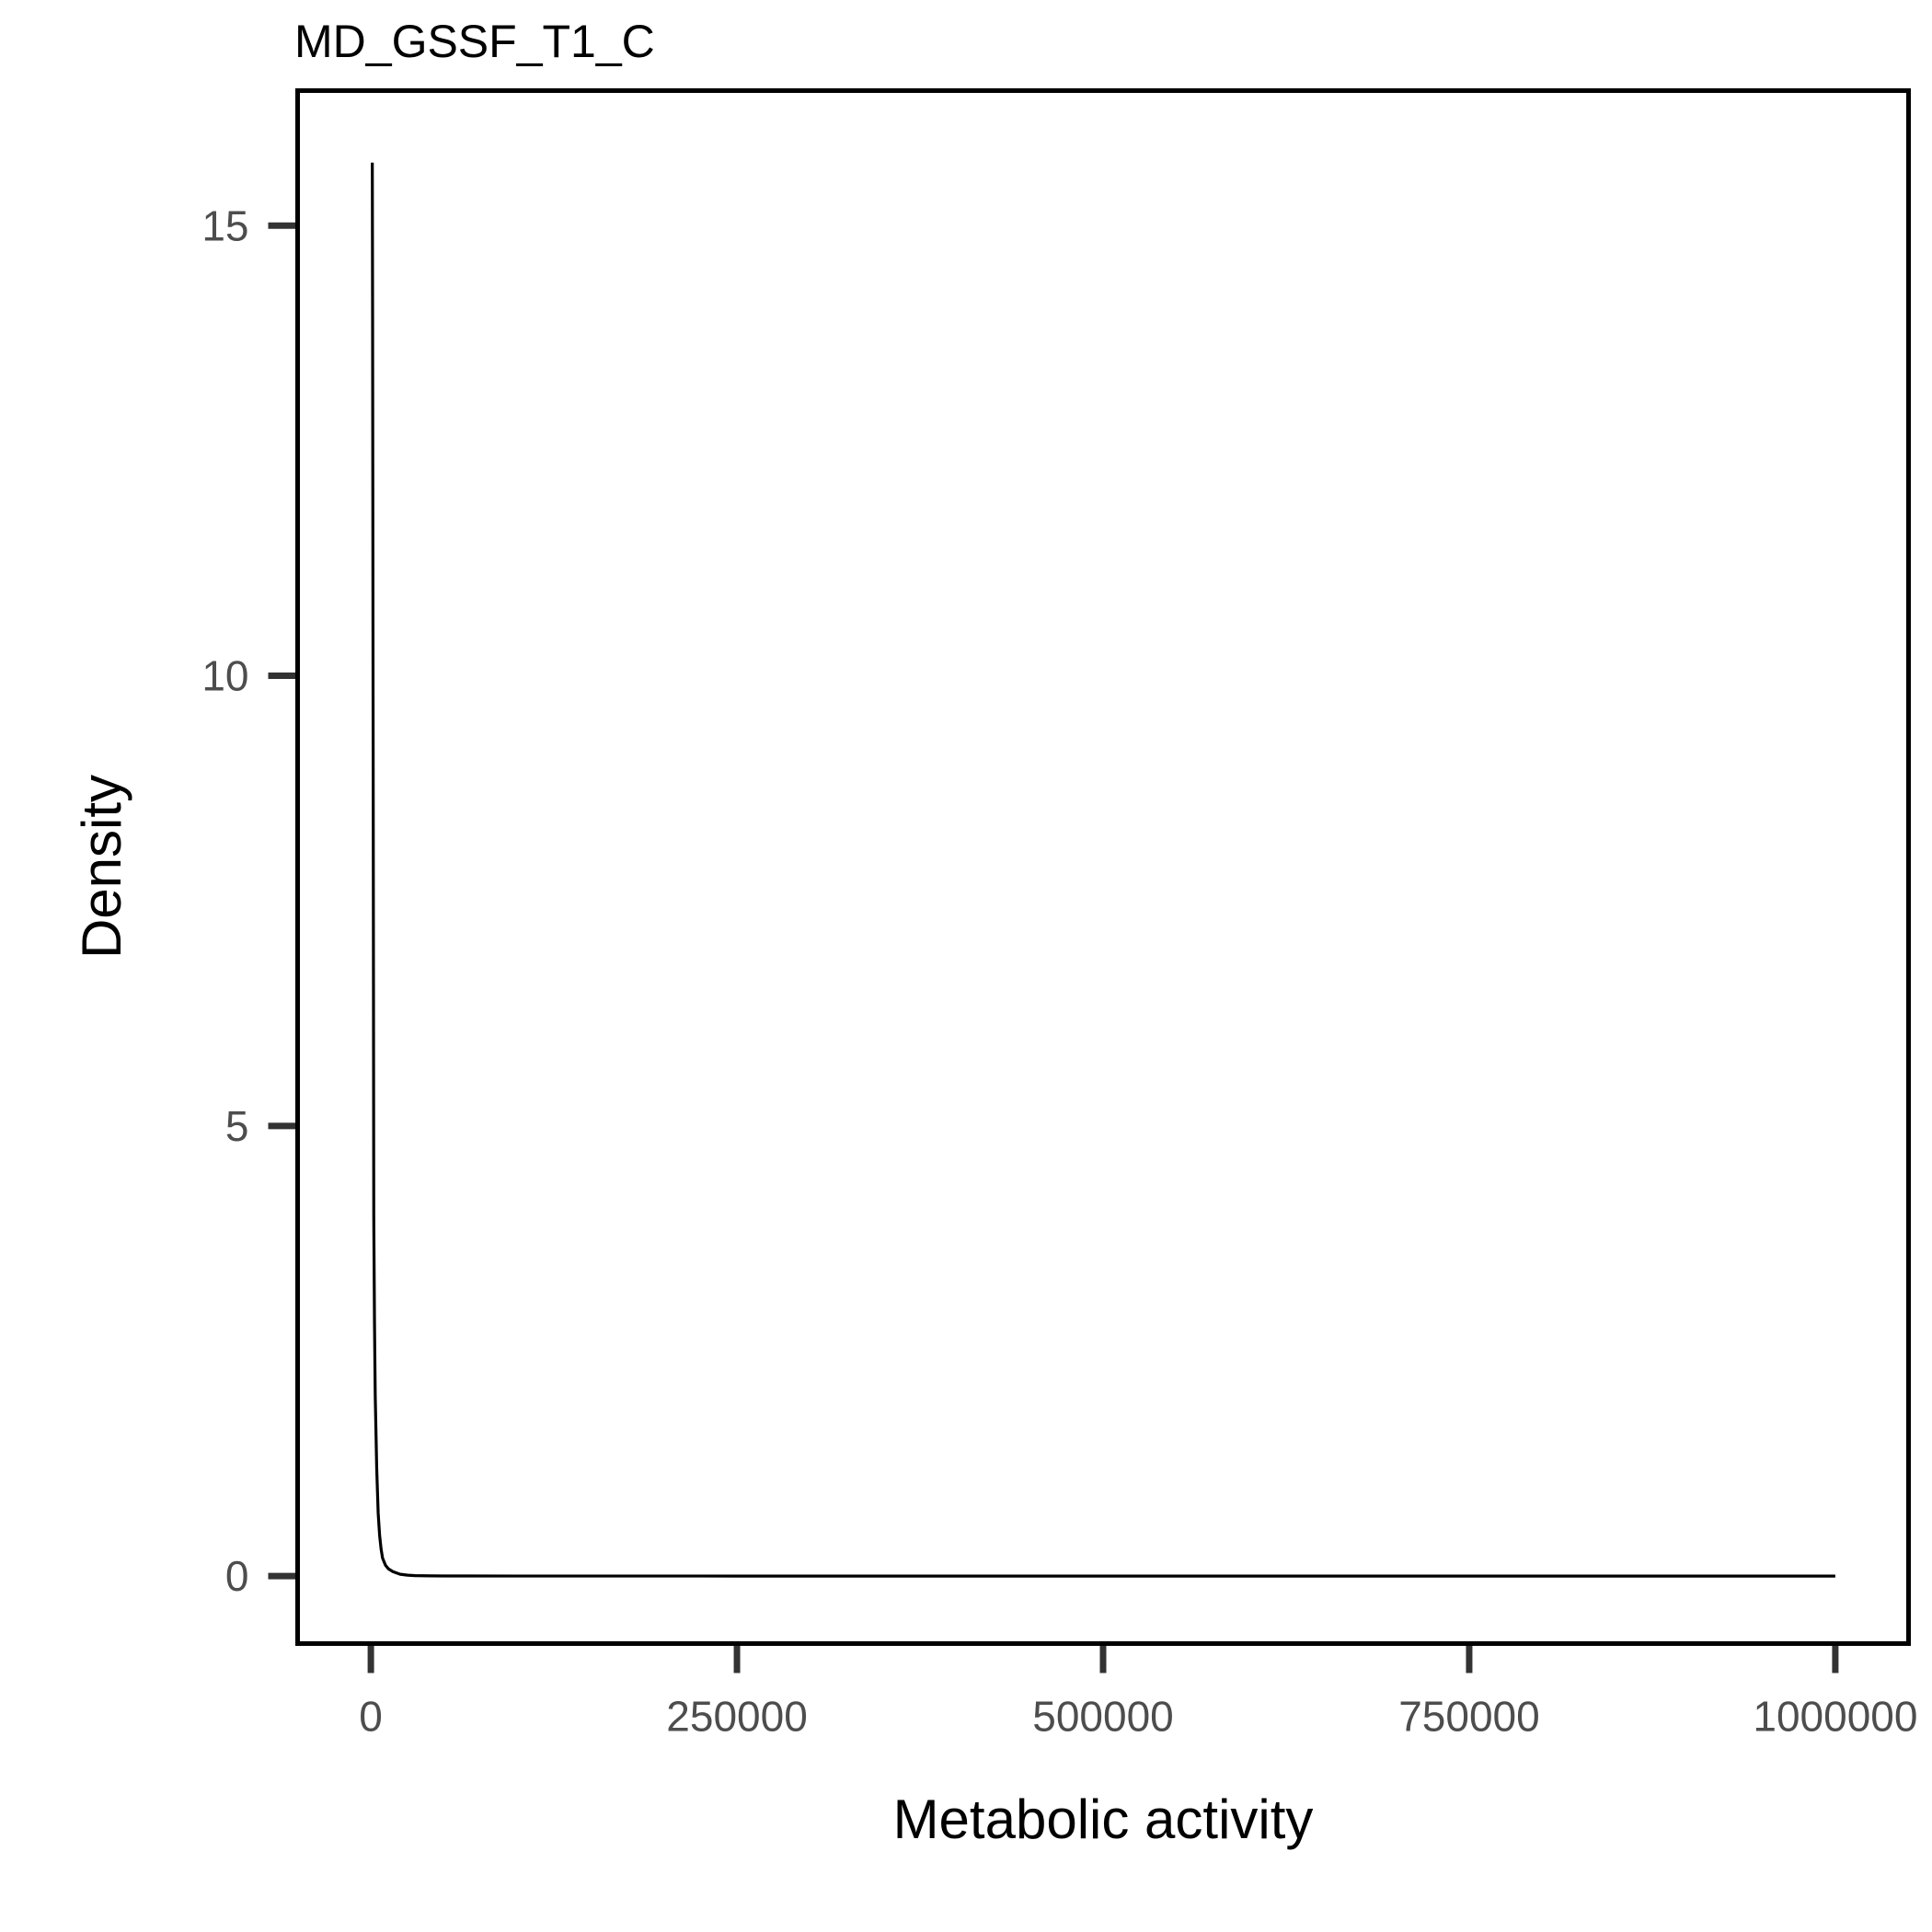 The width and height of the screenshot is (1932, 1932). I want to click on y-tick-label: 5, so click(237, 1126).